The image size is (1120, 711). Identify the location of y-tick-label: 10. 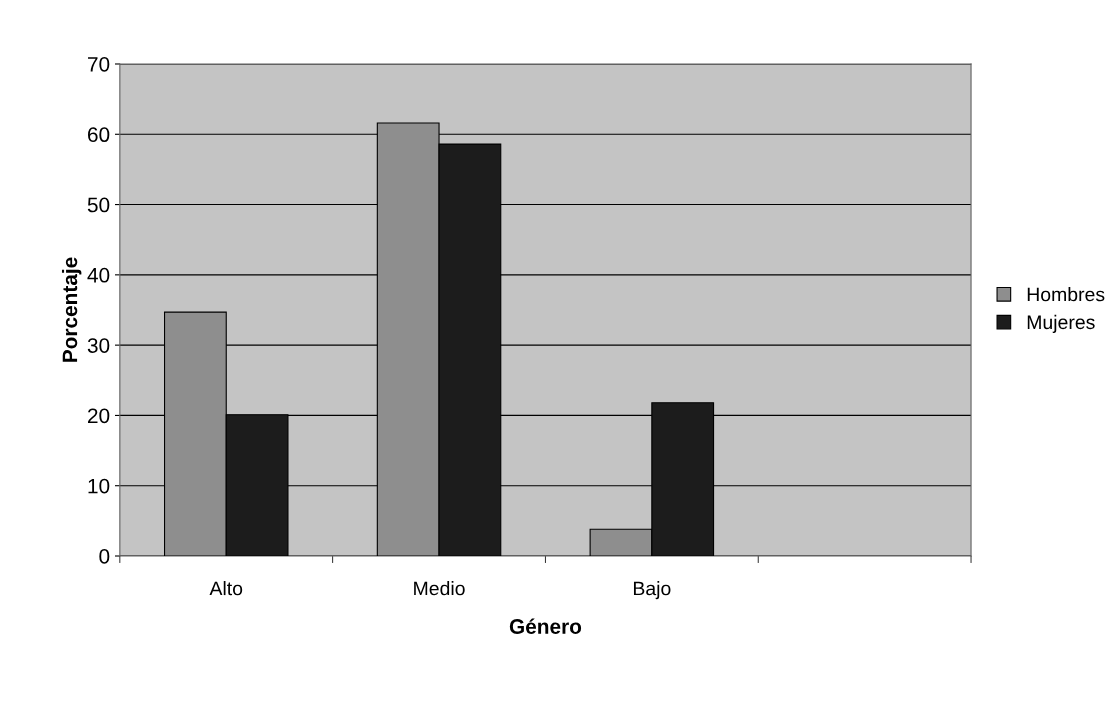
(99, 486).